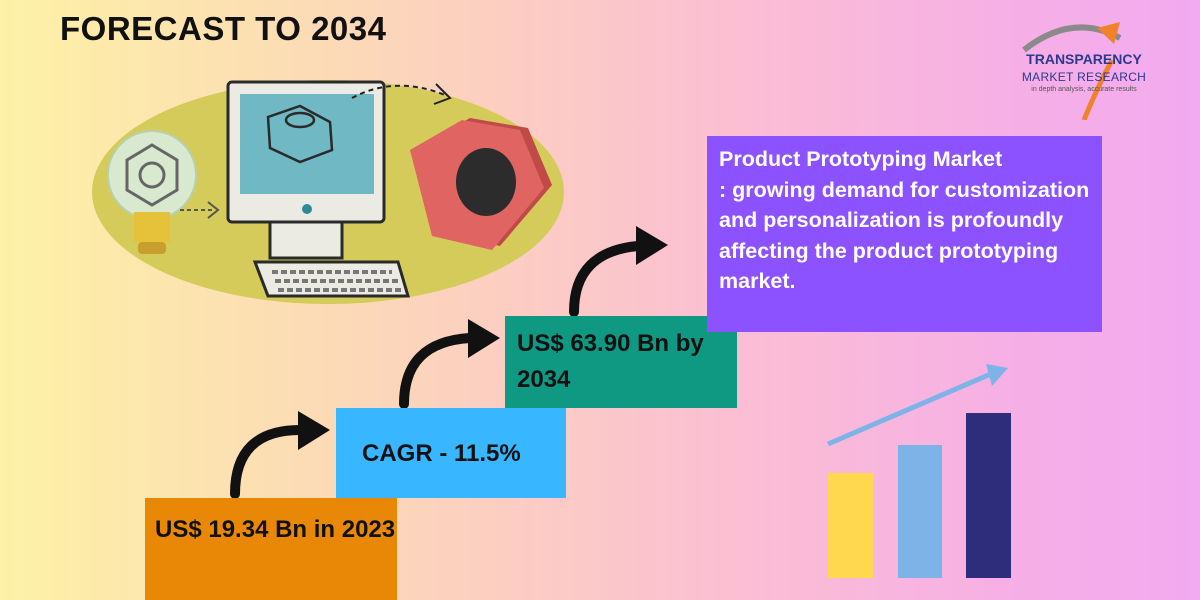  I want to click on lightbulb-icon, so click(152, 192).